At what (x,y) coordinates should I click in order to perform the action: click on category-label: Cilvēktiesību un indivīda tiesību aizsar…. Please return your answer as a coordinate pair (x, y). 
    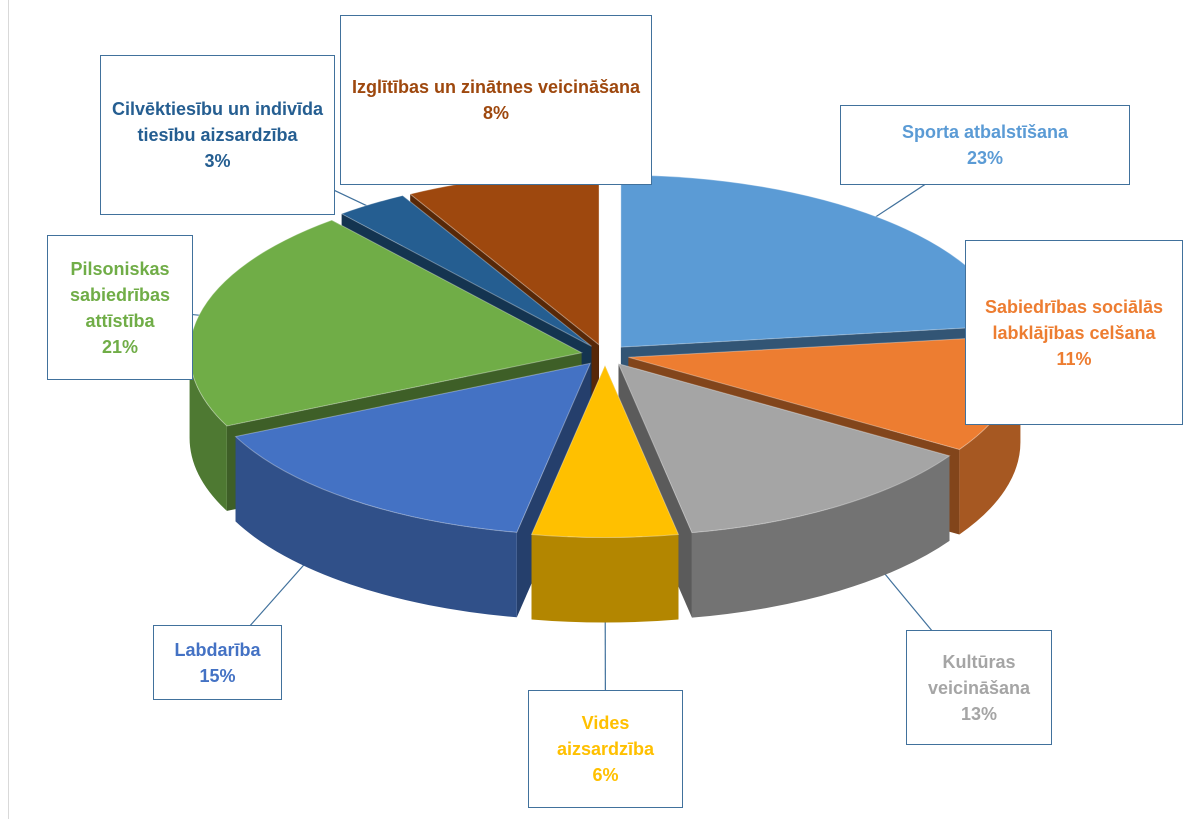
    Looking at the image, I should click on (217, 122).